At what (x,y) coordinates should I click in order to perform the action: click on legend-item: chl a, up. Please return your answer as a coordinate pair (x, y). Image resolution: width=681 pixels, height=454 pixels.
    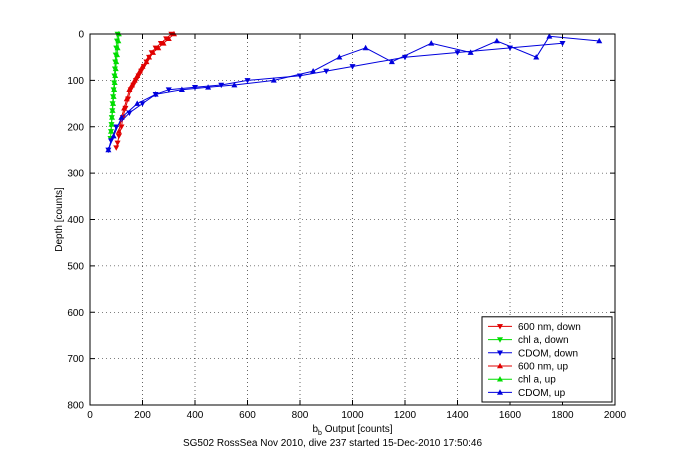
    Looking at the image, I should click on (522, 380).